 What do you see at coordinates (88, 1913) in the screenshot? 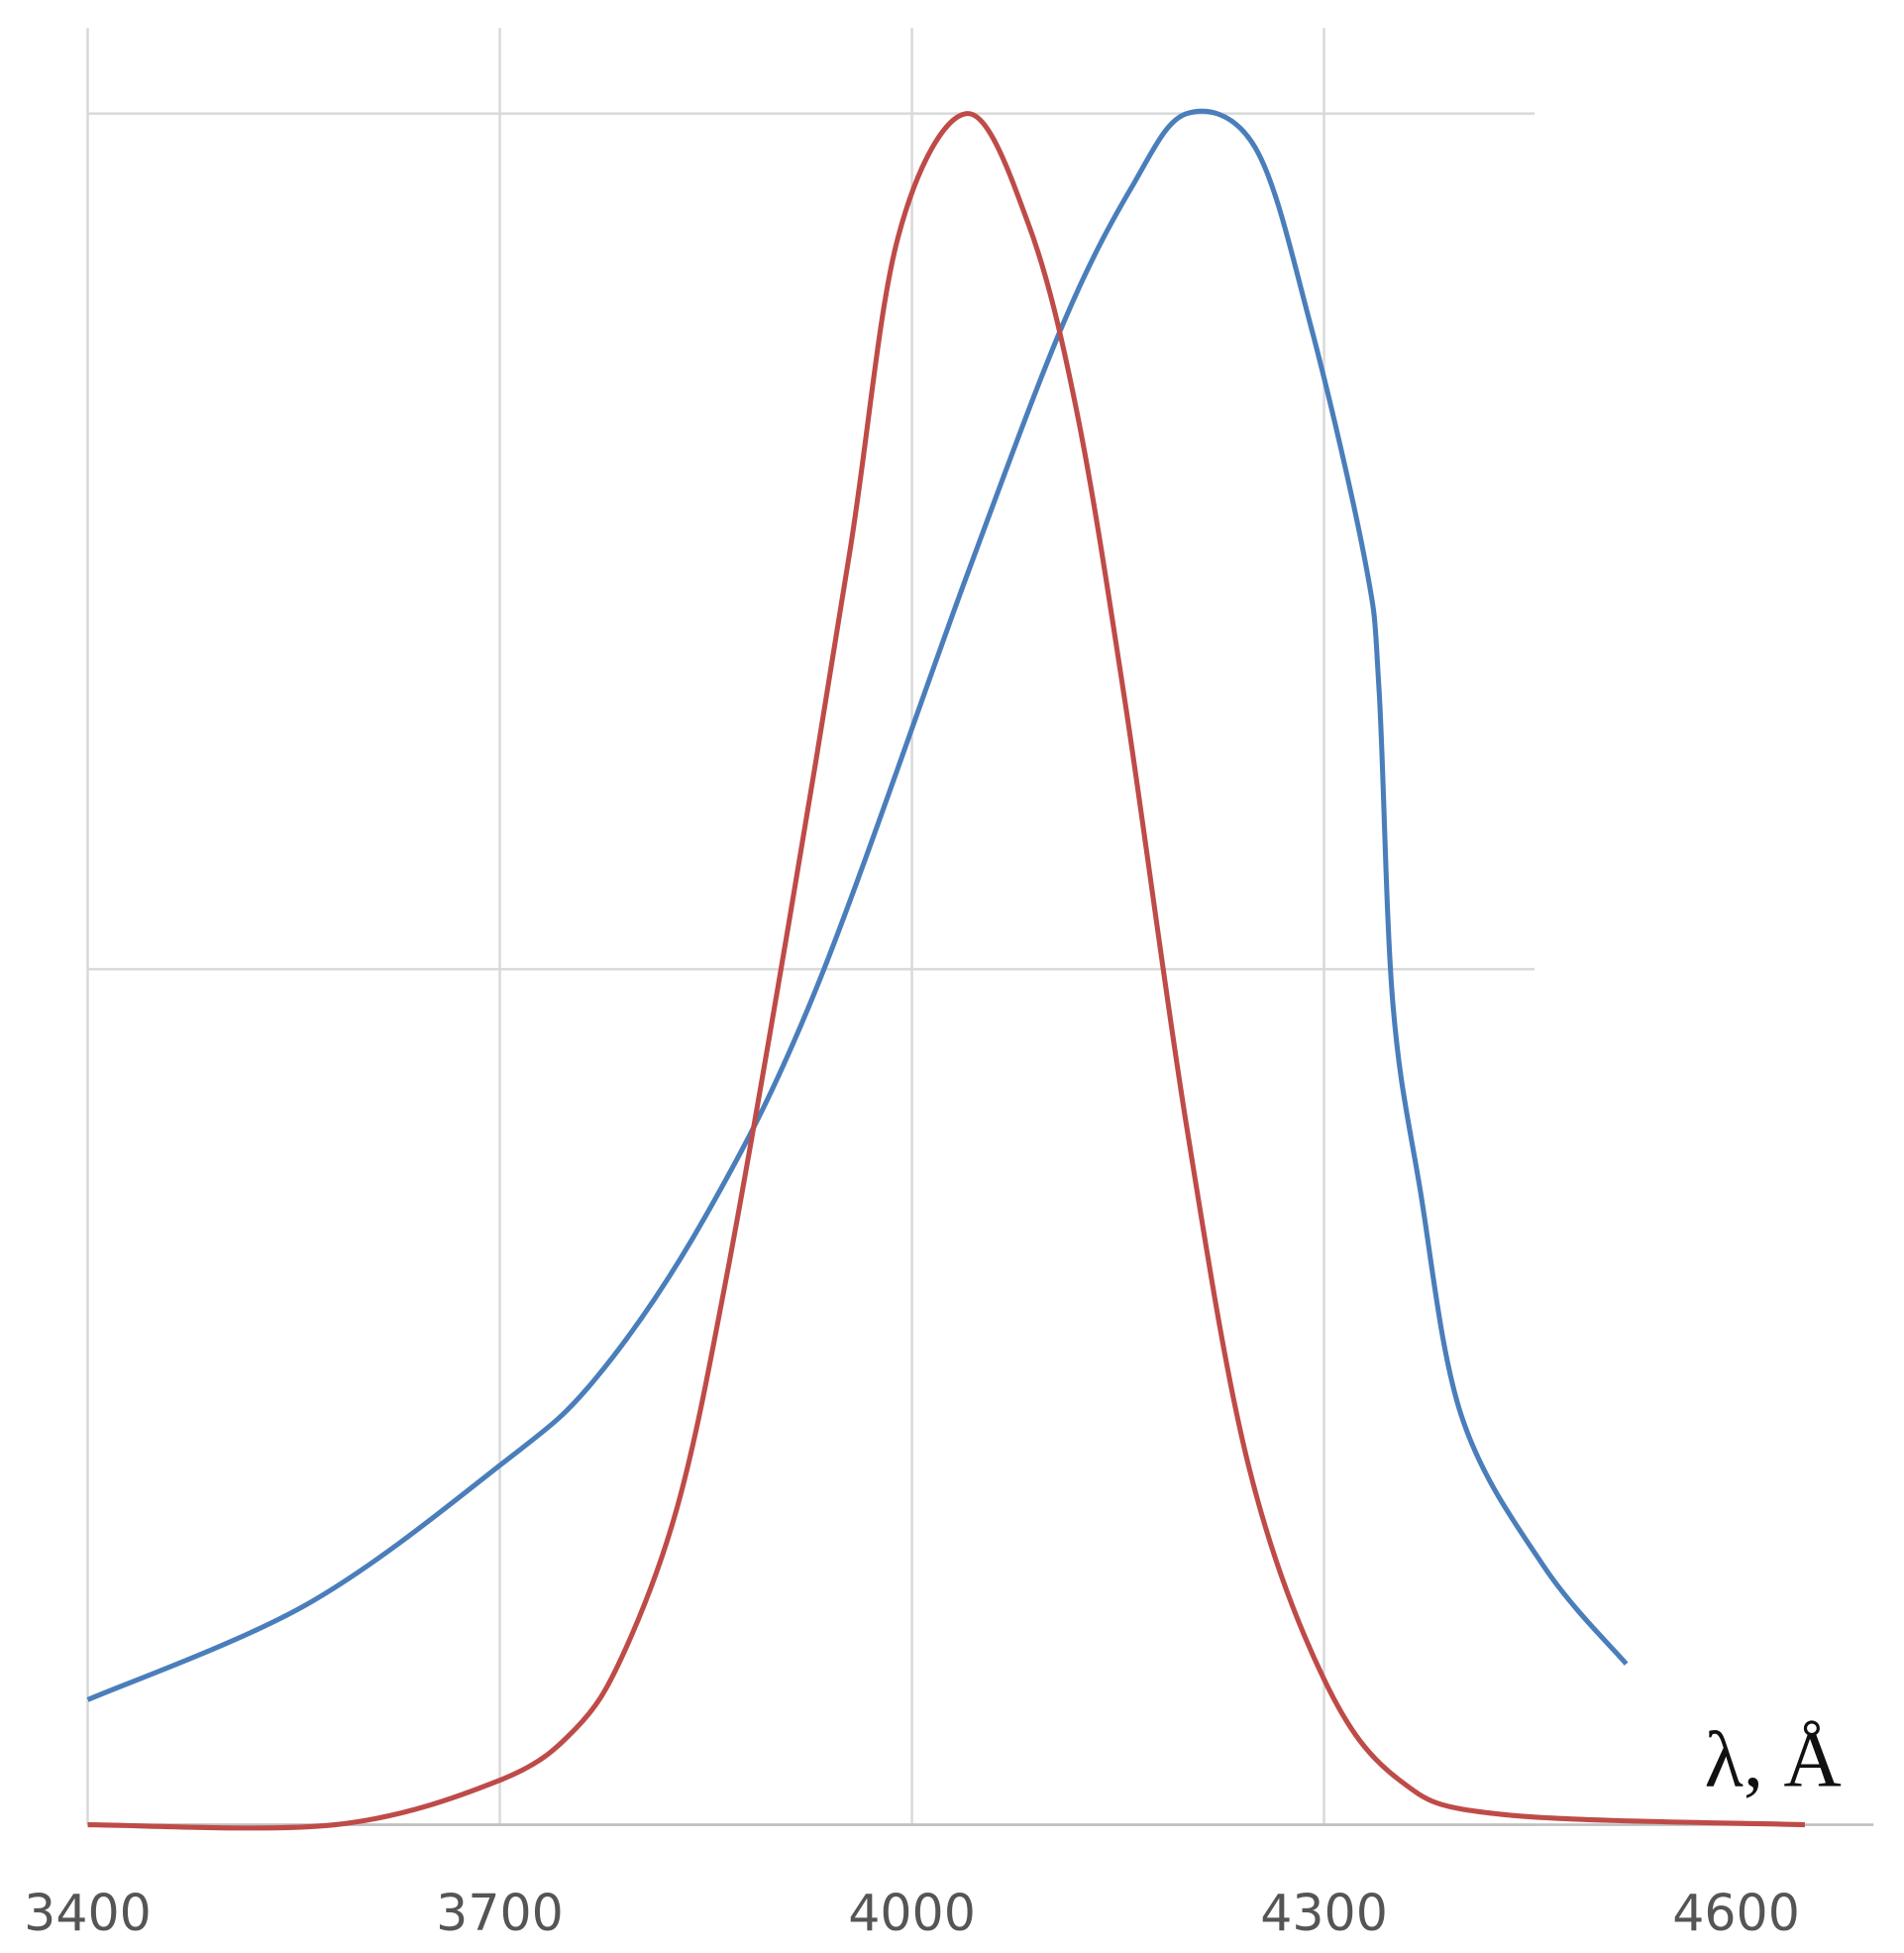
I see `x-tick-label: 3400` at bounding box center [88, 1913].